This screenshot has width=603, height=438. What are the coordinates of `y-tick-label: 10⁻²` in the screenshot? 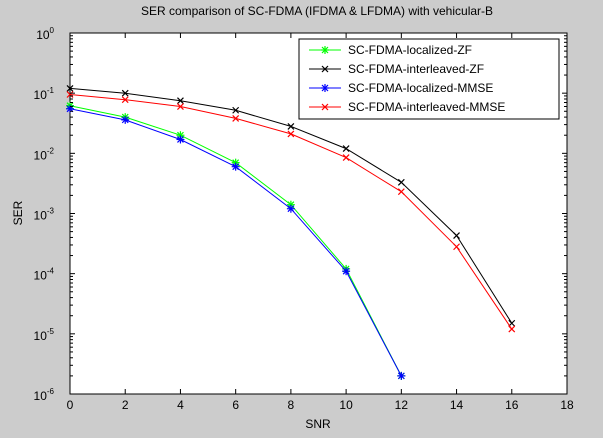 It's located at (44, 154).